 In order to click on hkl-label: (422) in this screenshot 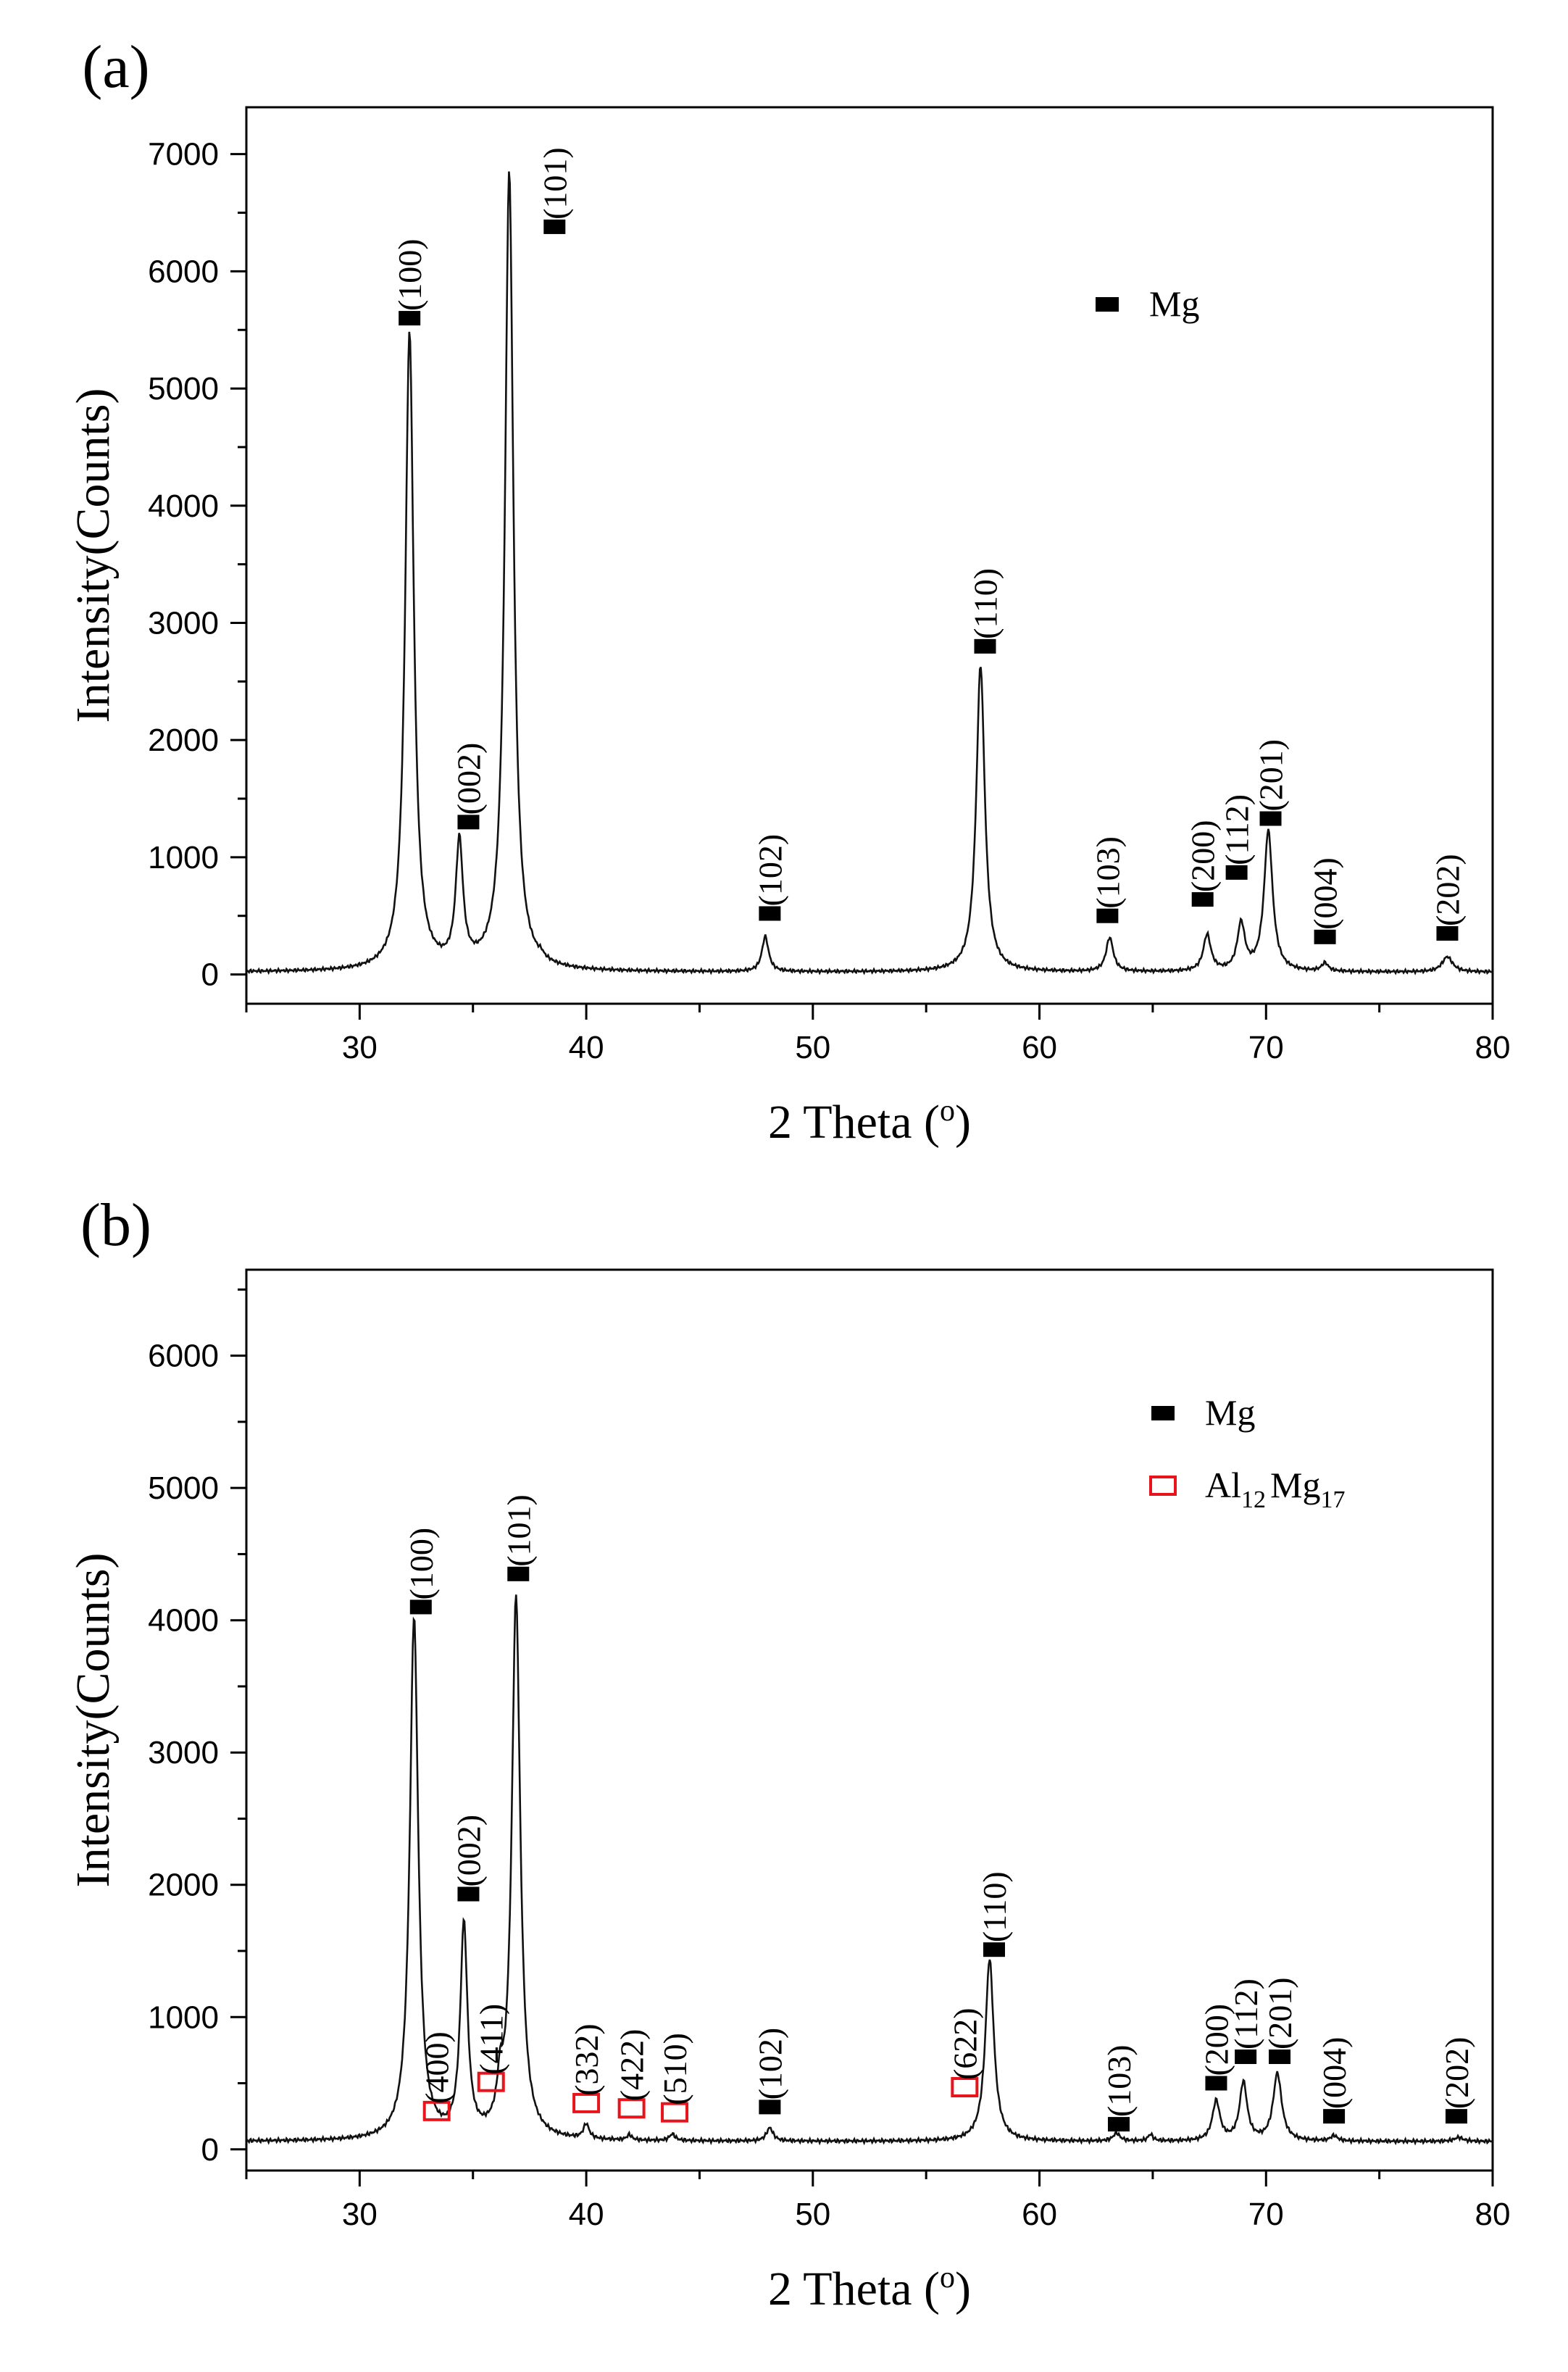, I will do `click(632, 2065)`.